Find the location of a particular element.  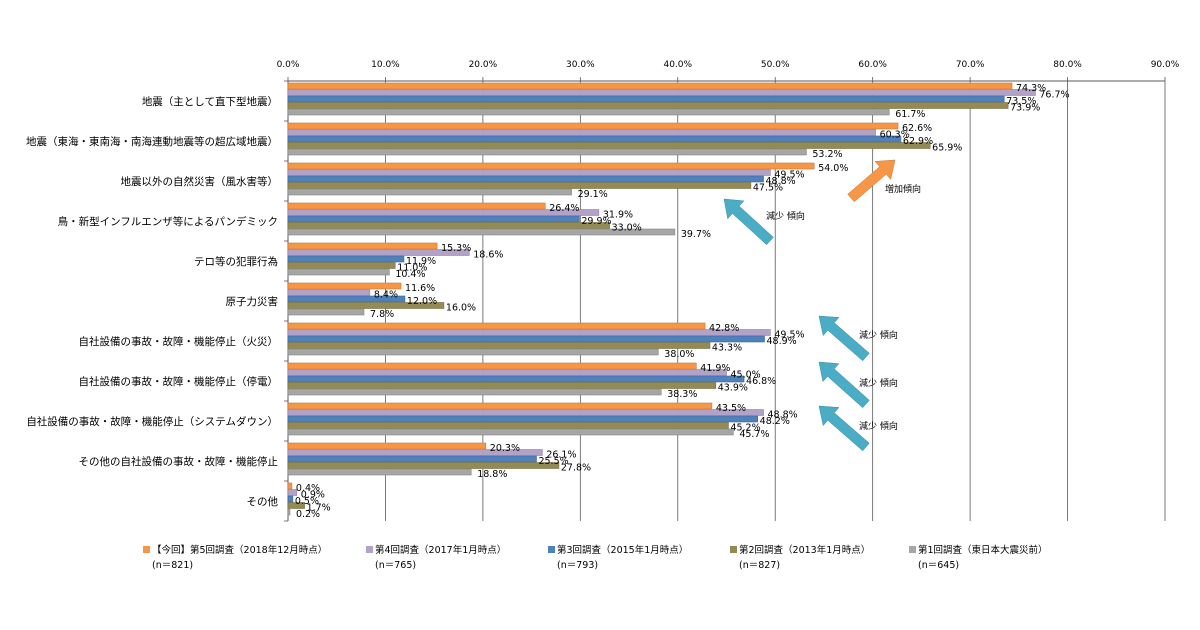

data-label: 48.8% is located at coordinates (781, 181).